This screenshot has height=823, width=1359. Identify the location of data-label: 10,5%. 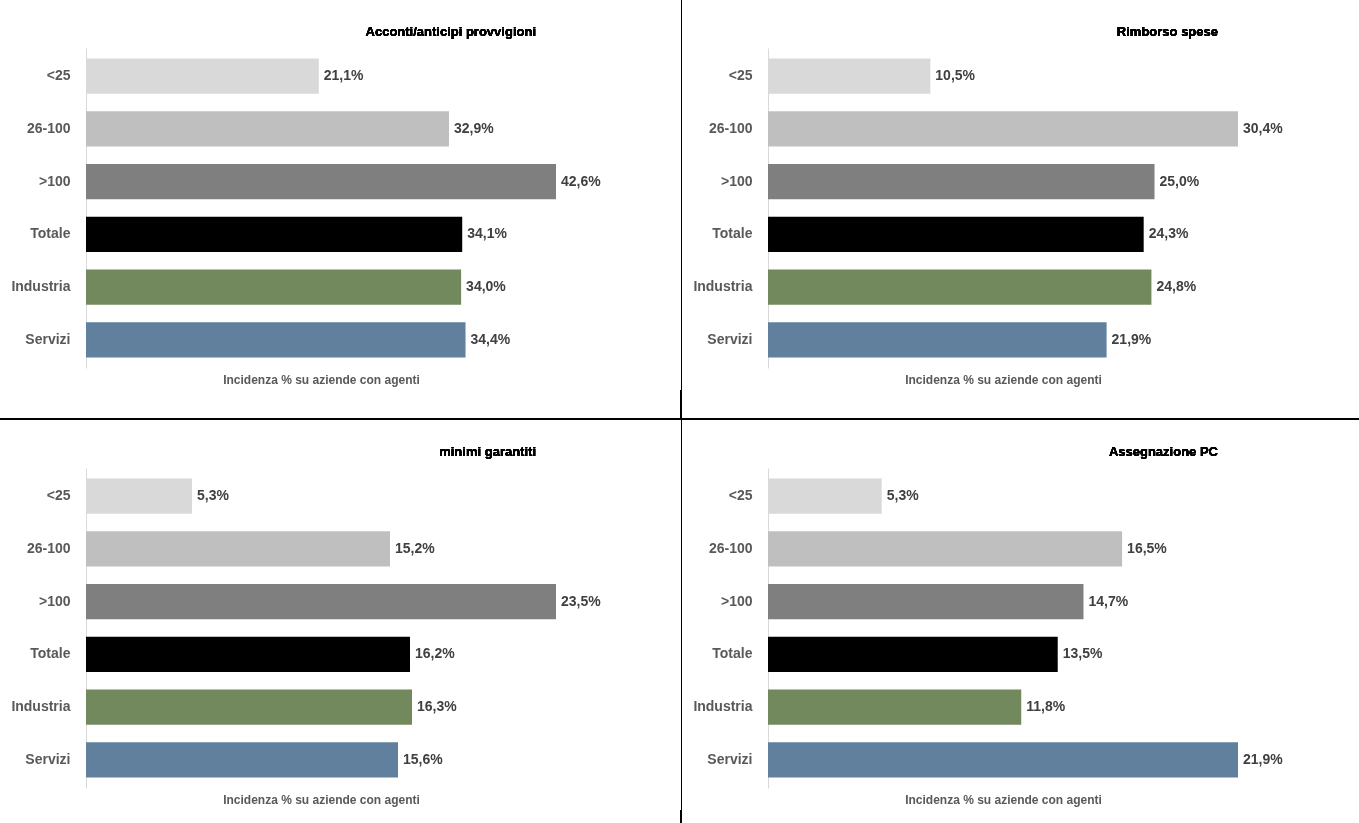
(955, 75).